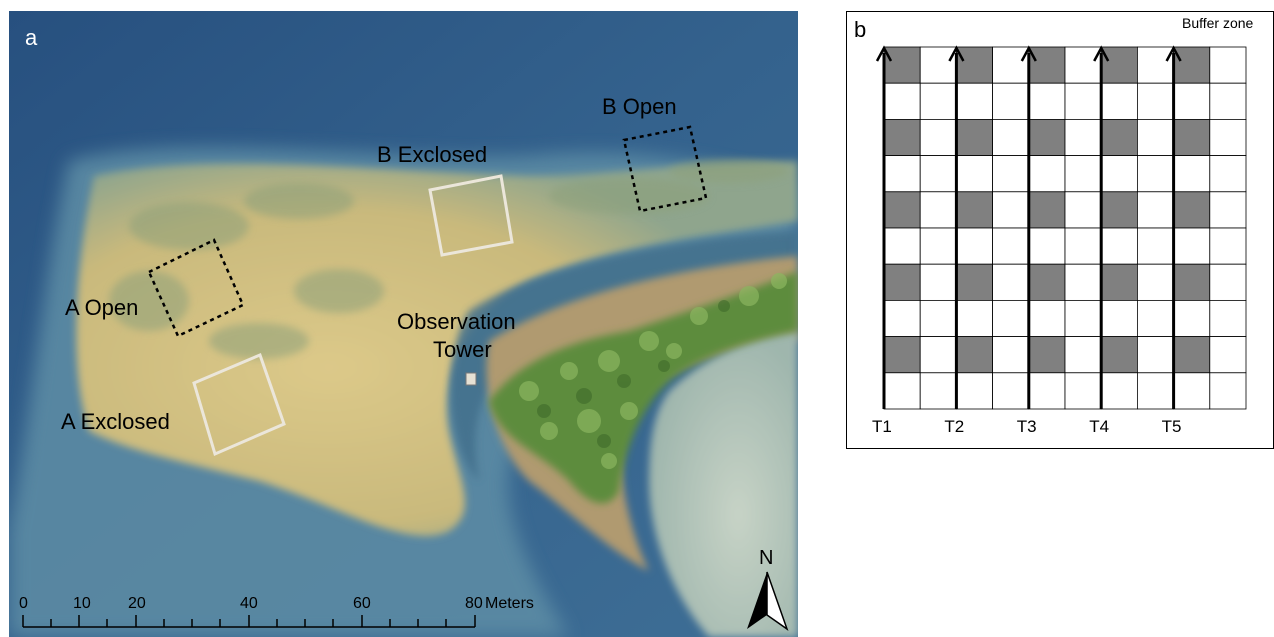 Image resolution: width=1274 pixels, height=637 pixels. Describe the element at coordinates (31, 37) in the screenshot. I see `panel-a-label: a` at that location.